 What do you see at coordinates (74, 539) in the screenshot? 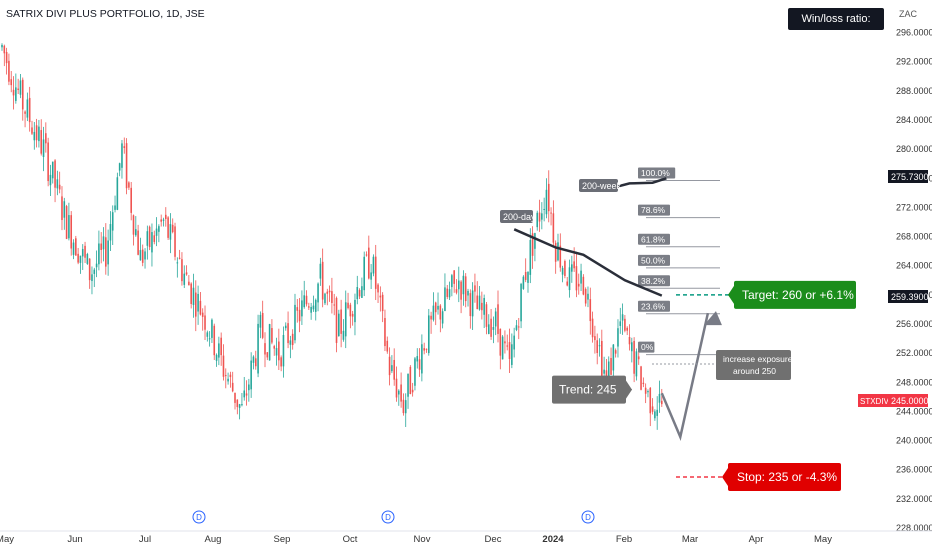
I see `x-tick-label: Jun` at bounding box center [74, 539].